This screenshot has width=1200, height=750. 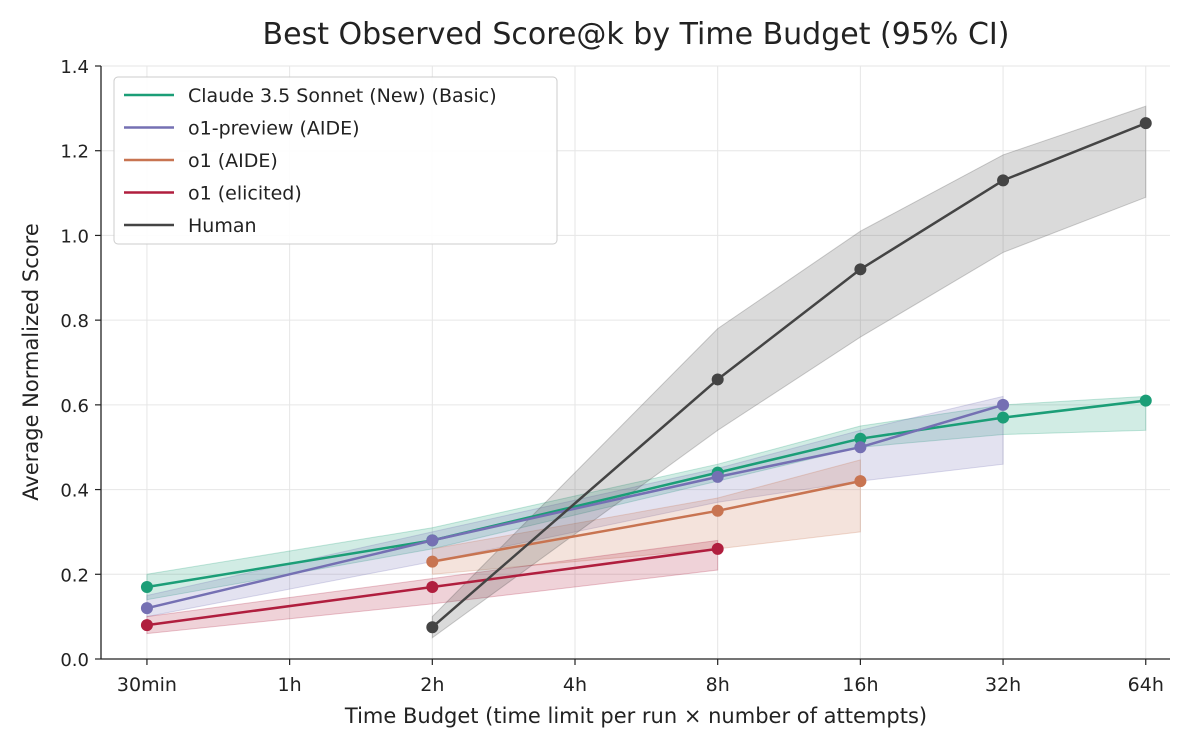 I want to click on legend-box, so click(x=335, y=160).